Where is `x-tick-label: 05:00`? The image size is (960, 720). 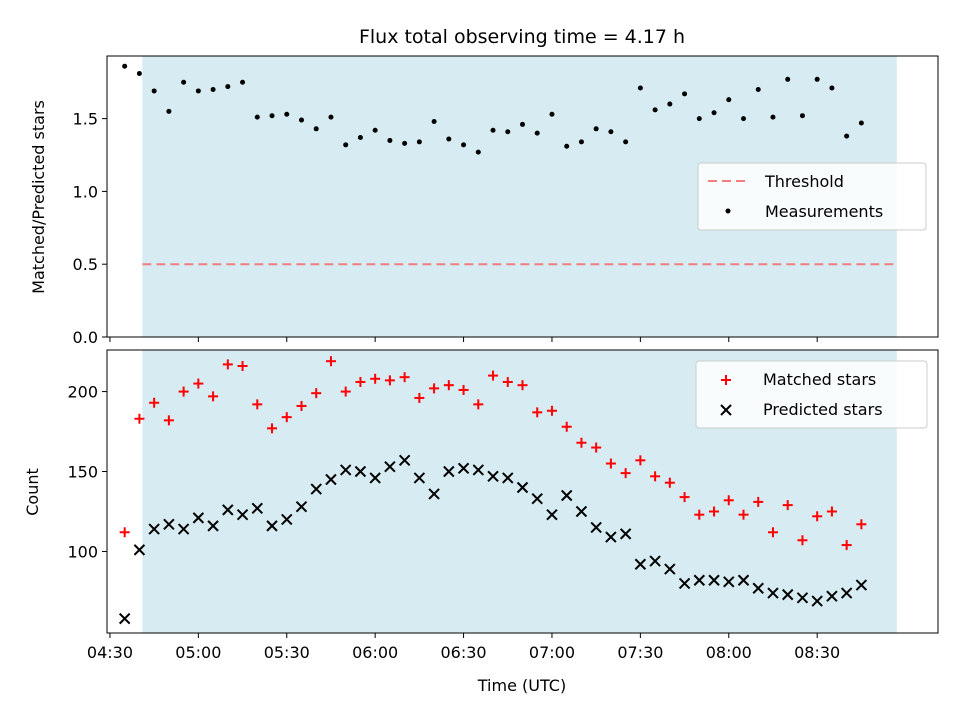 x-tick-label: 05:00 is located at coordinates (198, 652).